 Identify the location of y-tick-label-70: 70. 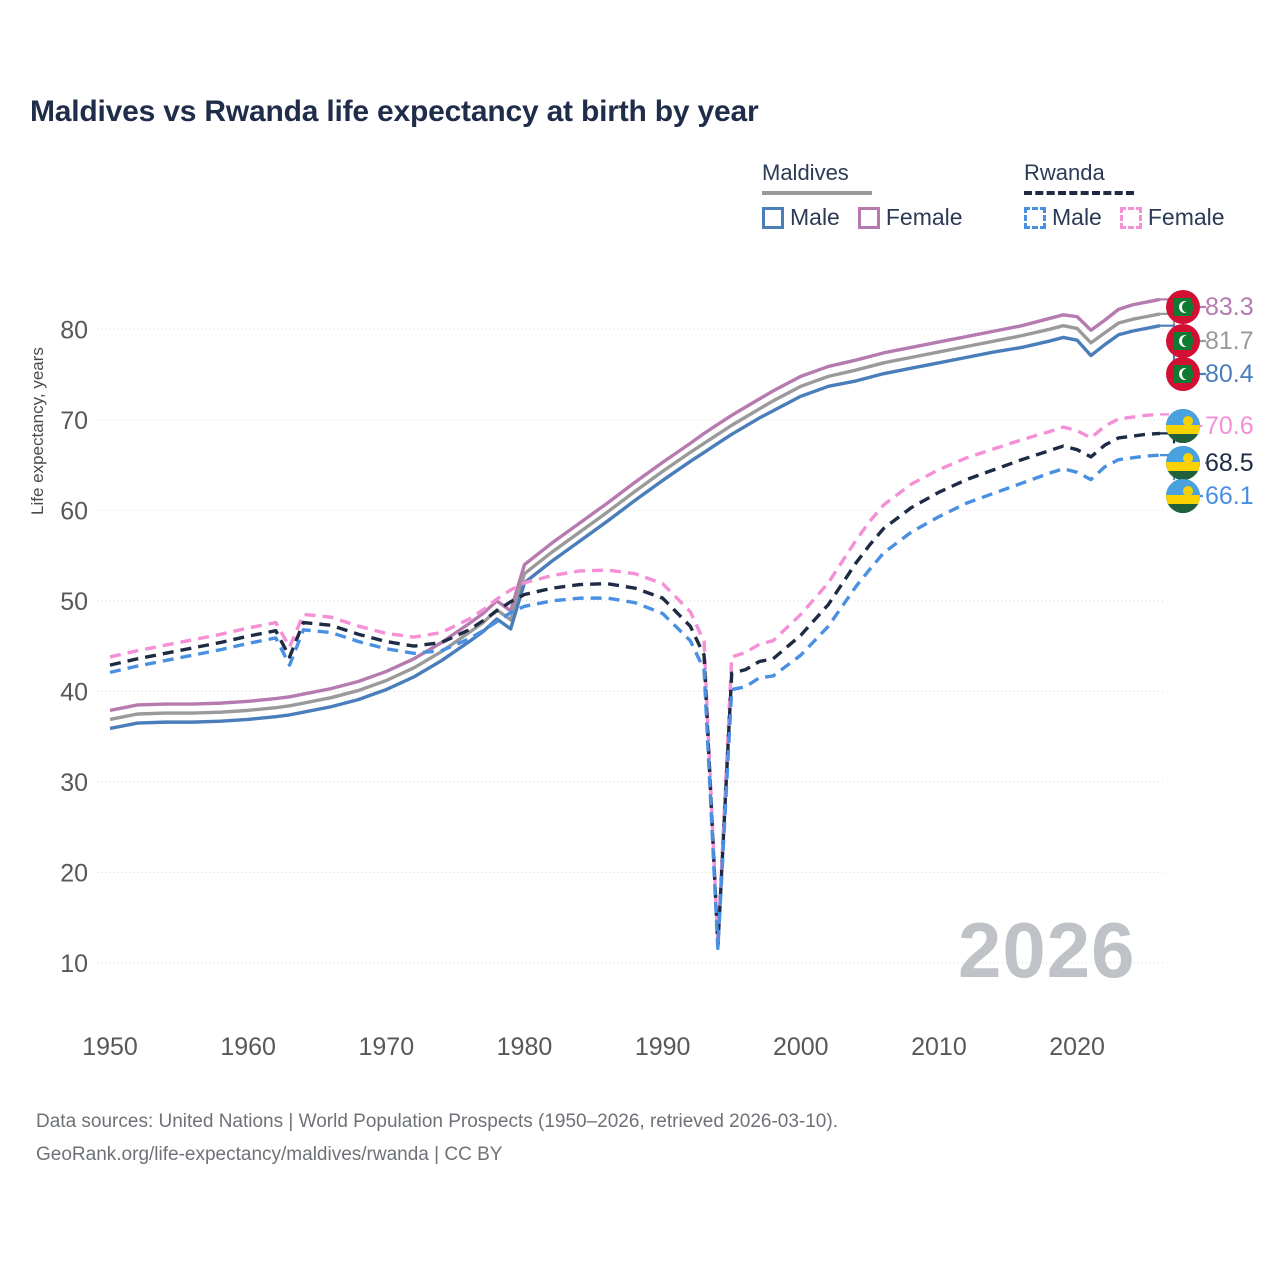
(74, 421).